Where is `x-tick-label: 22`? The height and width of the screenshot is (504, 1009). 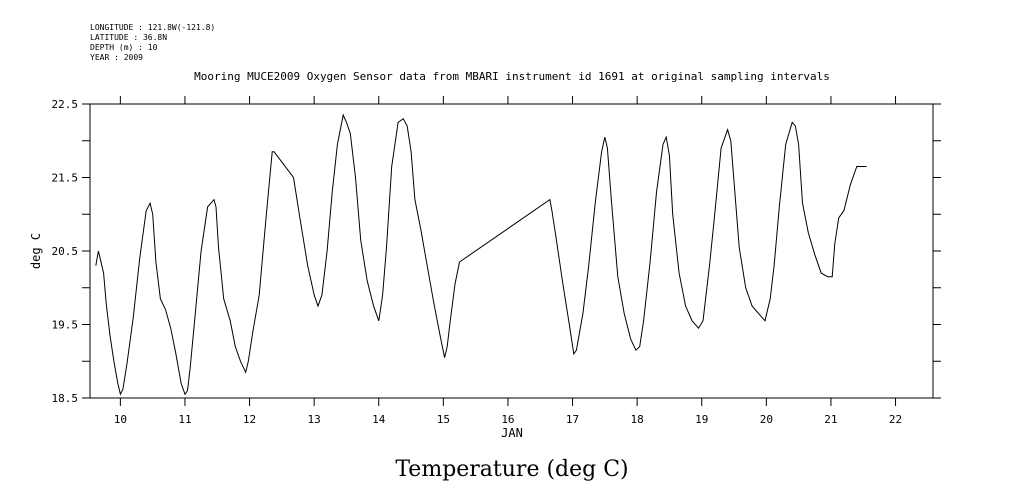
x-tick-label: 22 is located at coordinates (895, 419).